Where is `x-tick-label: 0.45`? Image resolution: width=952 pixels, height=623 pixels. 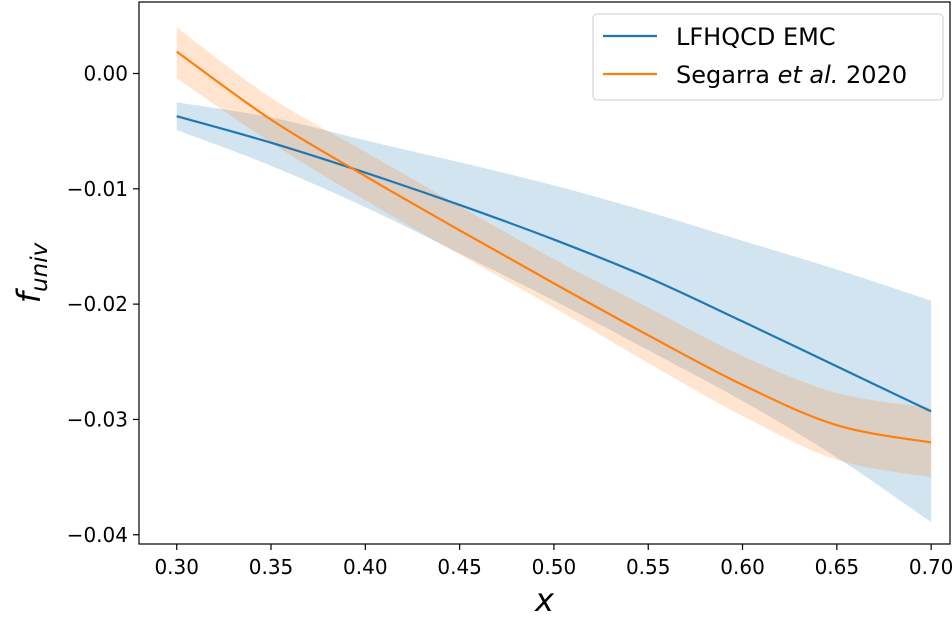
x-tick-label: 0.45 is located at coordinates (459, 567).